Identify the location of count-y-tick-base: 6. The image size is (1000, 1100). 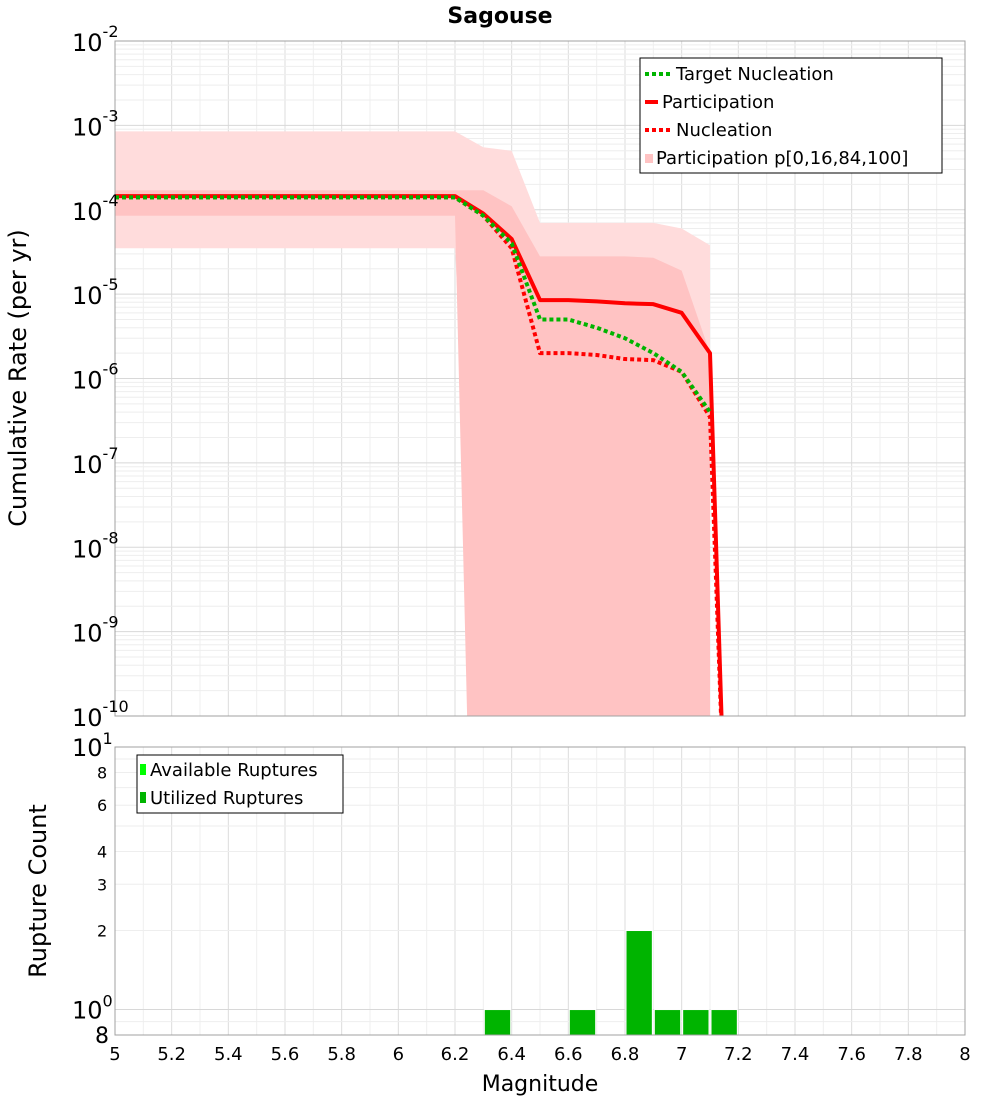
(102, 805).